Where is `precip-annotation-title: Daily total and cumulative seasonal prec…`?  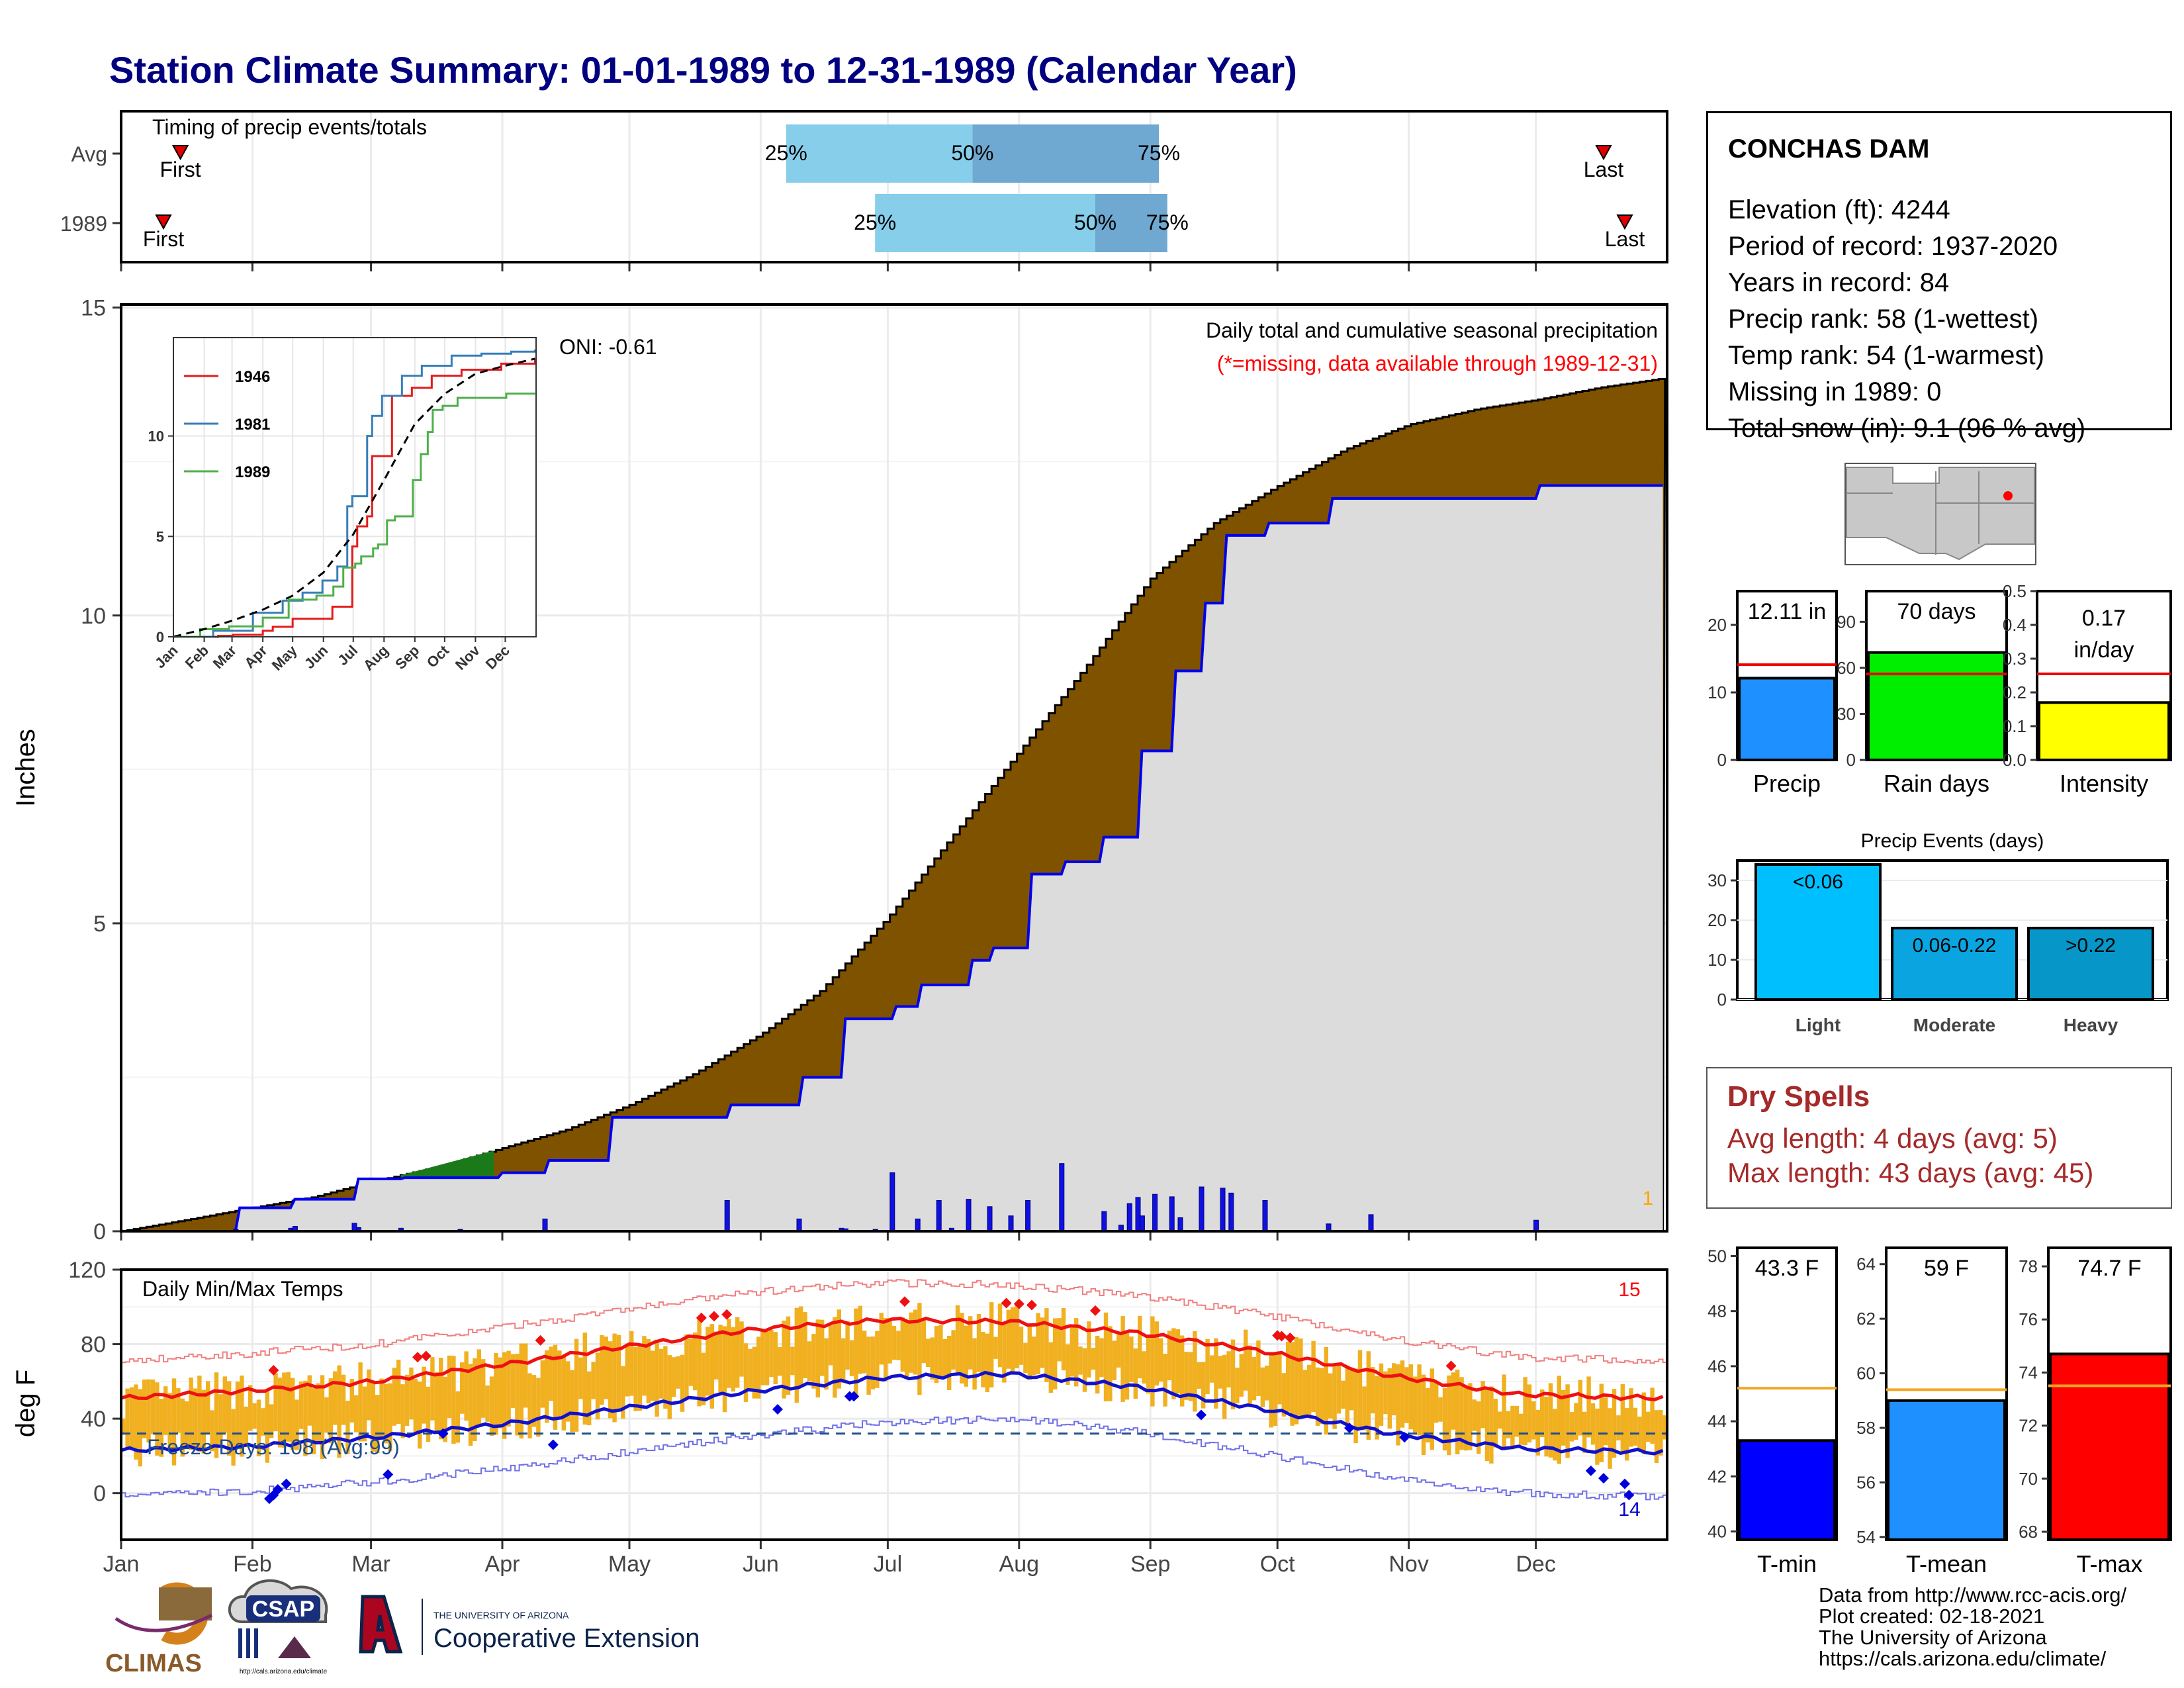
precip-annotation-title: Daily total and cumulative seasonal prec… is located at coordinates (1432, 330).